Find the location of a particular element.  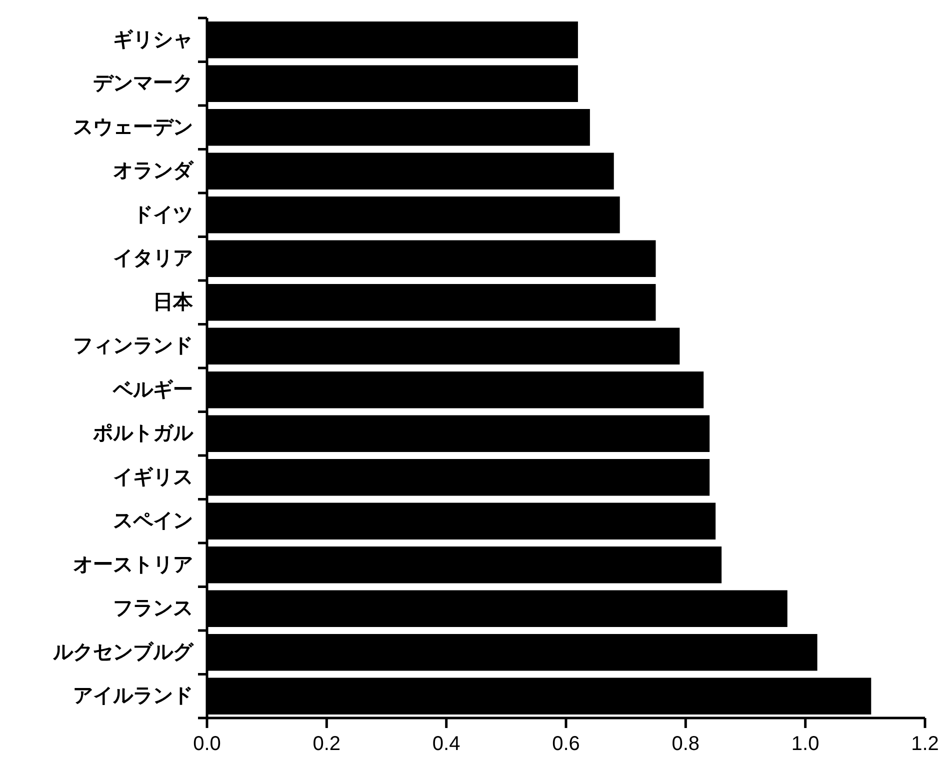

x-tick-label: 0.2 is located at coordinates (326, 744).